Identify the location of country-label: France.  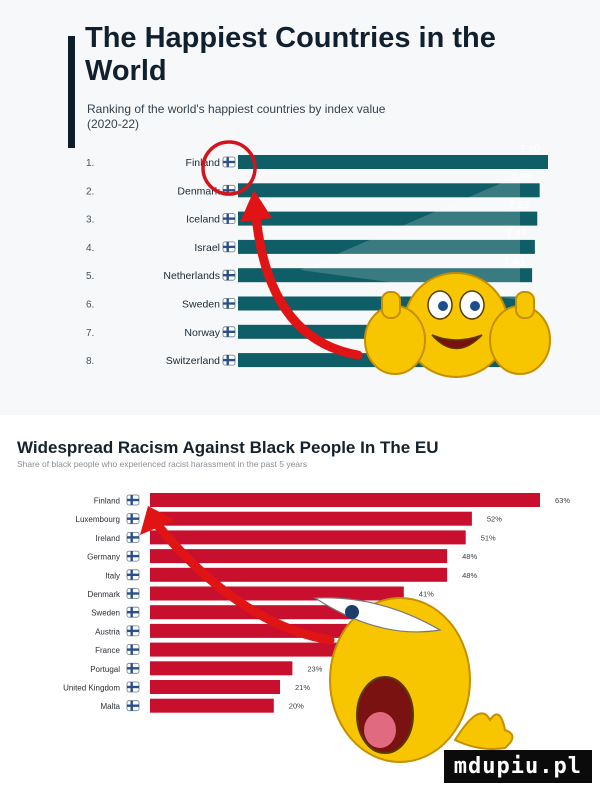
(107, 650).